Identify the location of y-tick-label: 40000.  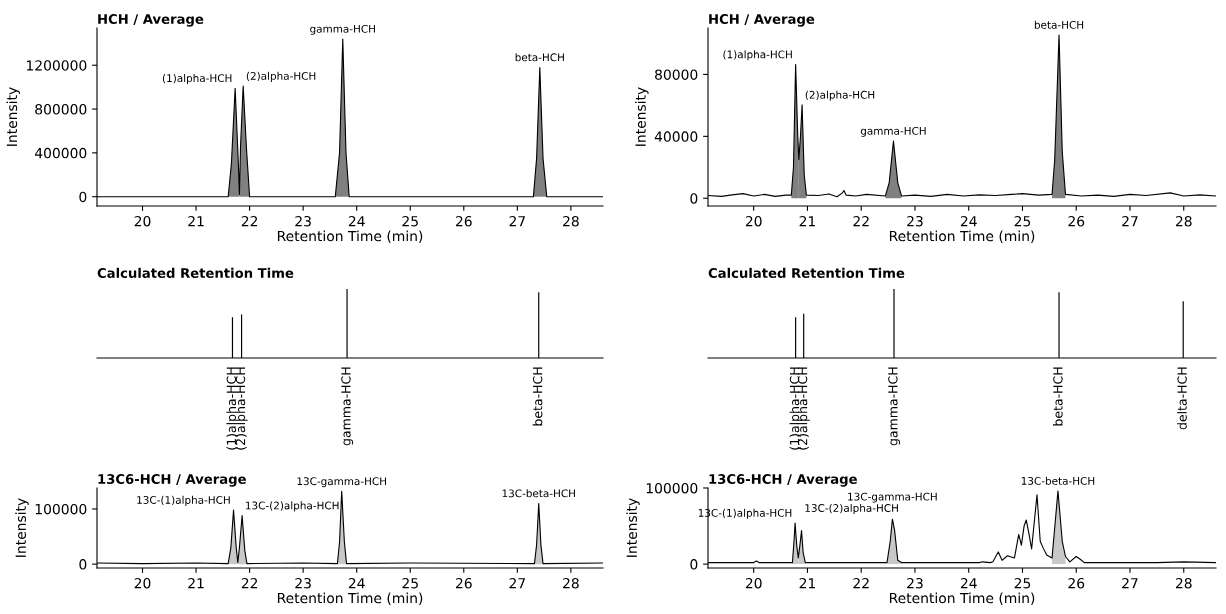
(676, 136).